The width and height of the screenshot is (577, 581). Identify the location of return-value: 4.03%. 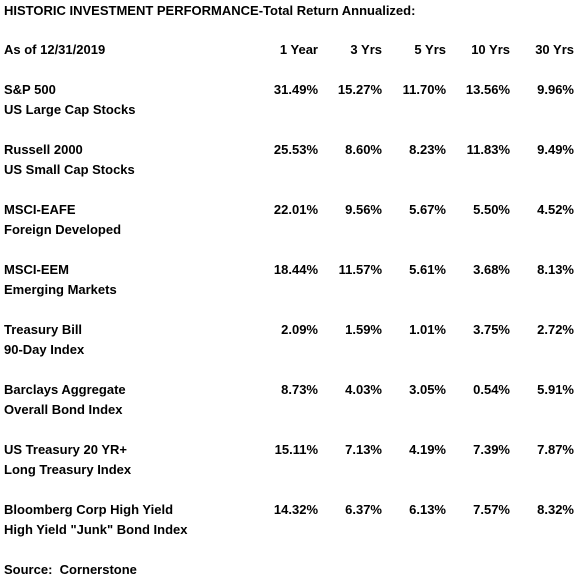
(363, 389).